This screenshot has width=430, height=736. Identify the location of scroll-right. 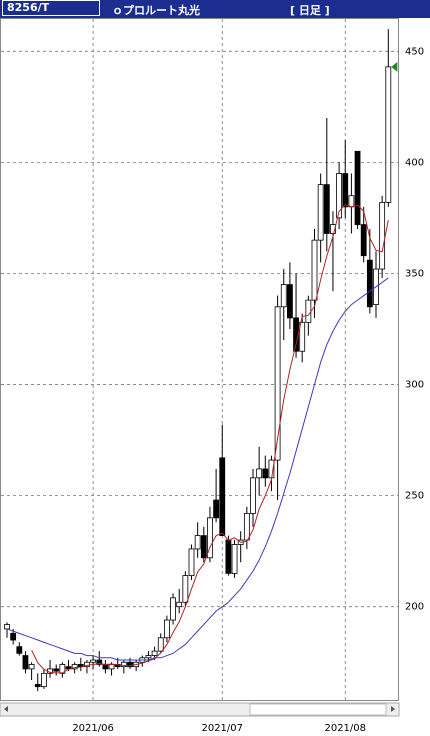
(393, 709).